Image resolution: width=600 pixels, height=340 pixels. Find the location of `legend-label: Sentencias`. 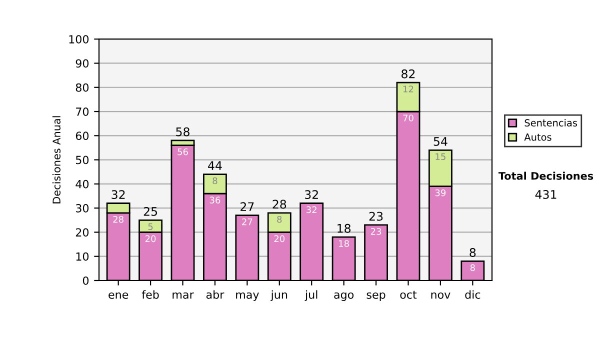

legend-label: Sentencias is located at coordinates (551, 122).